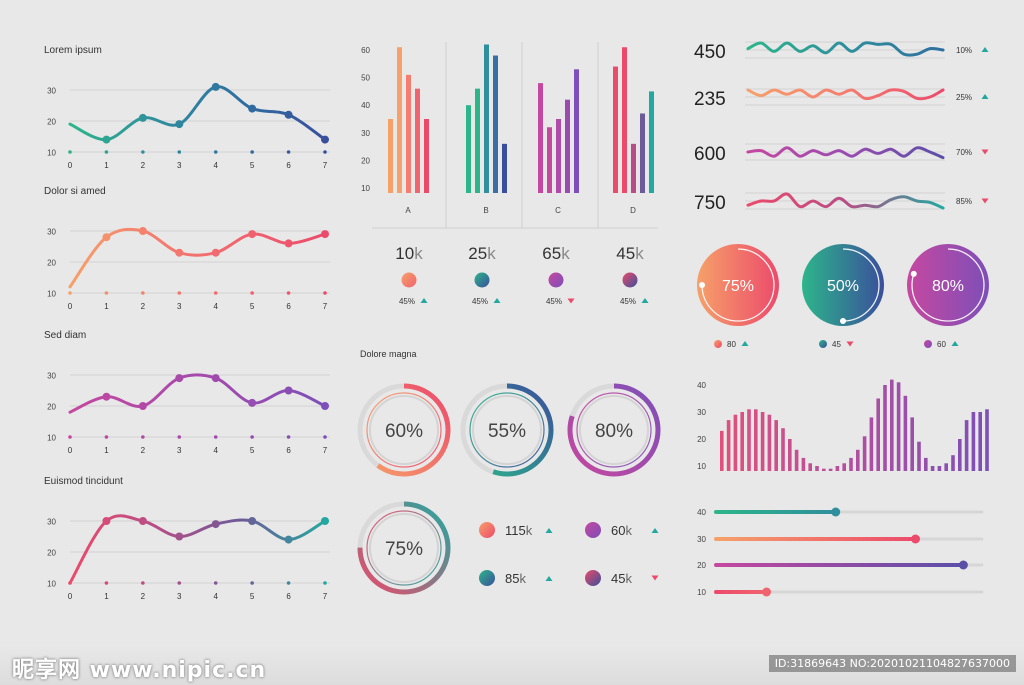  Describe the element at coordinates (485, 210) in the screenshot. I see `bar-category-label: B` at that location.